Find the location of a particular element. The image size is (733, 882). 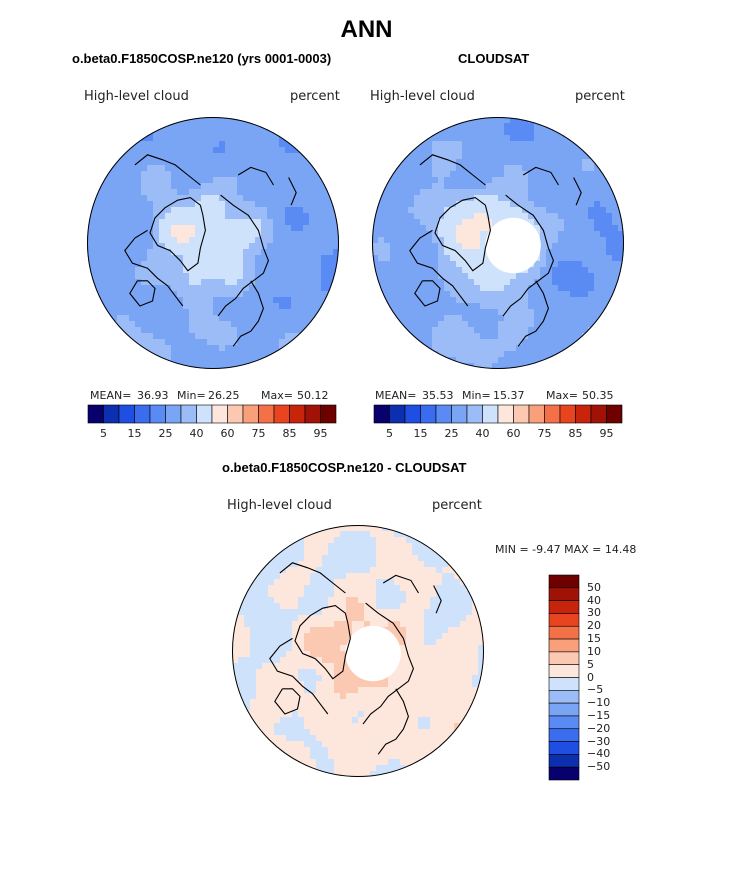

panel1-max-label: Max= is located at coordinates (277, 395).